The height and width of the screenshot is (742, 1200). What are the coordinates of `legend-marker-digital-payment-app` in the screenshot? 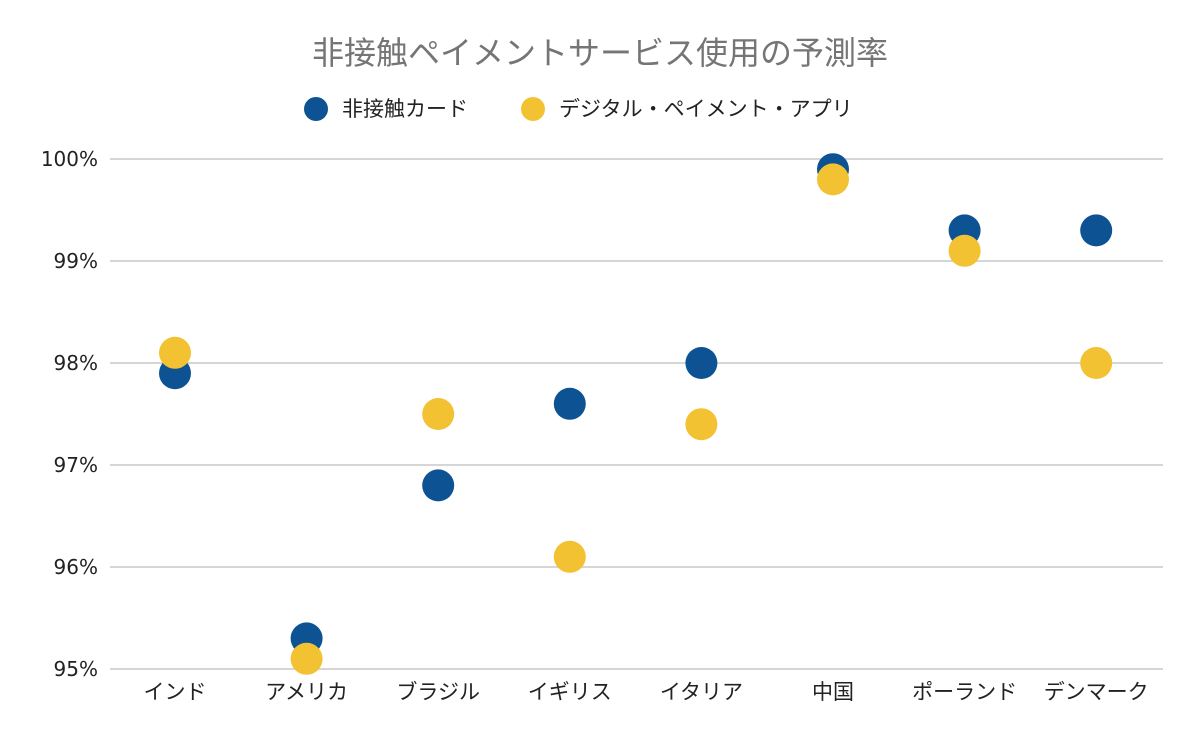 It's located at (533, 109).